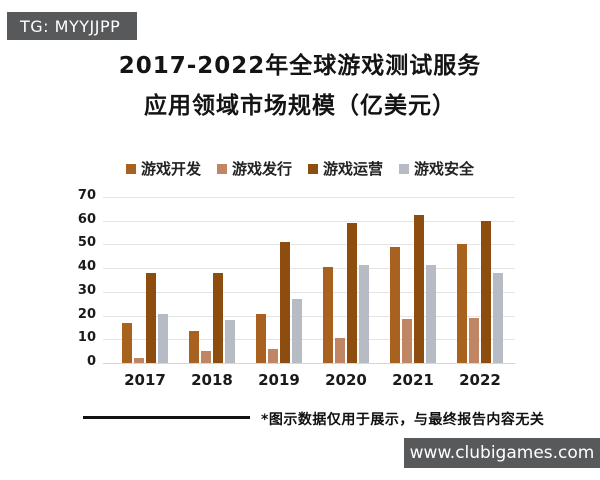 This screenshot has height=480, width=600. Describe the element at coordinates (403, 420) in the screenshot. I see `footnote-text: *图示数据仅用于展示，与最终报告内容无关` at that location.